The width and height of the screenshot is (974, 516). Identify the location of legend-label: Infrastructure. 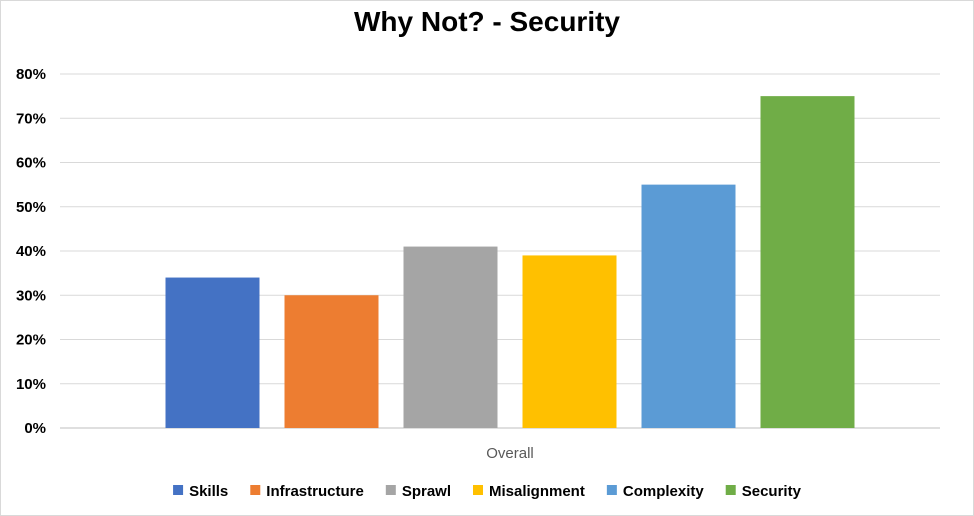
(315, 491).